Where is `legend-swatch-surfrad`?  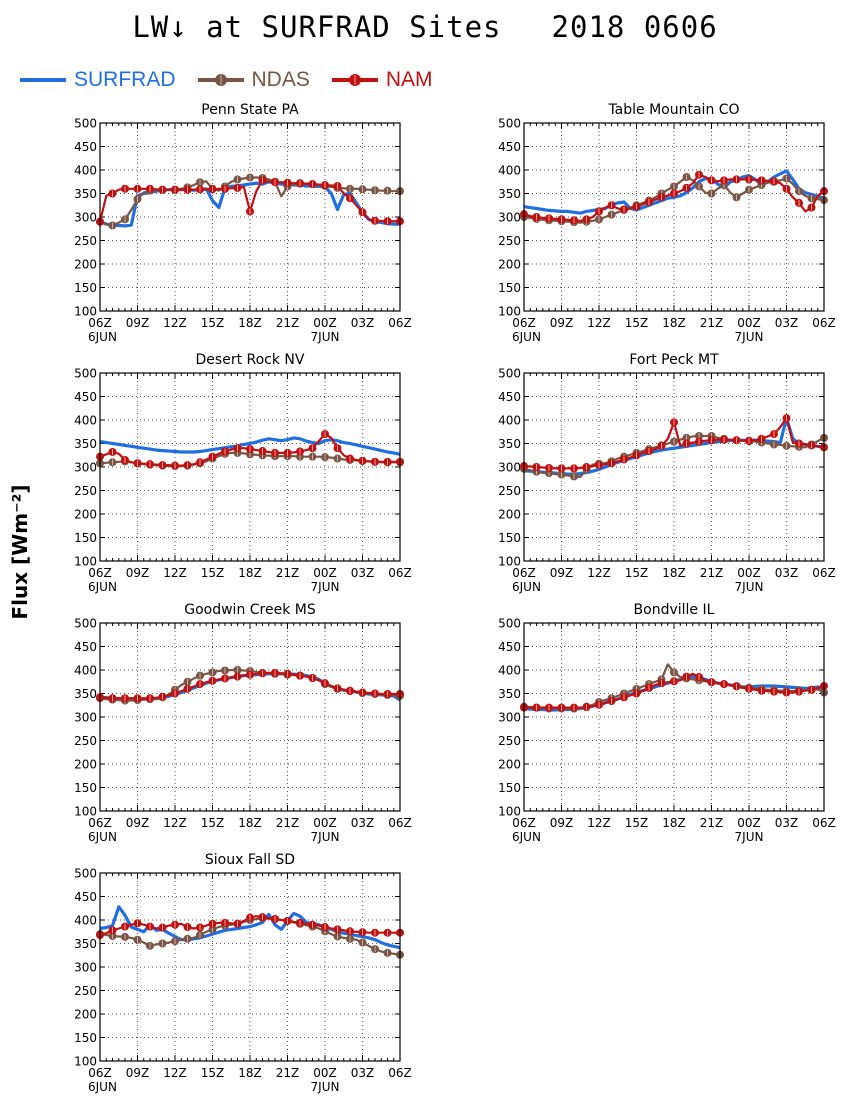 legend-swatch-surfrad is located at coordinates (43, 80).